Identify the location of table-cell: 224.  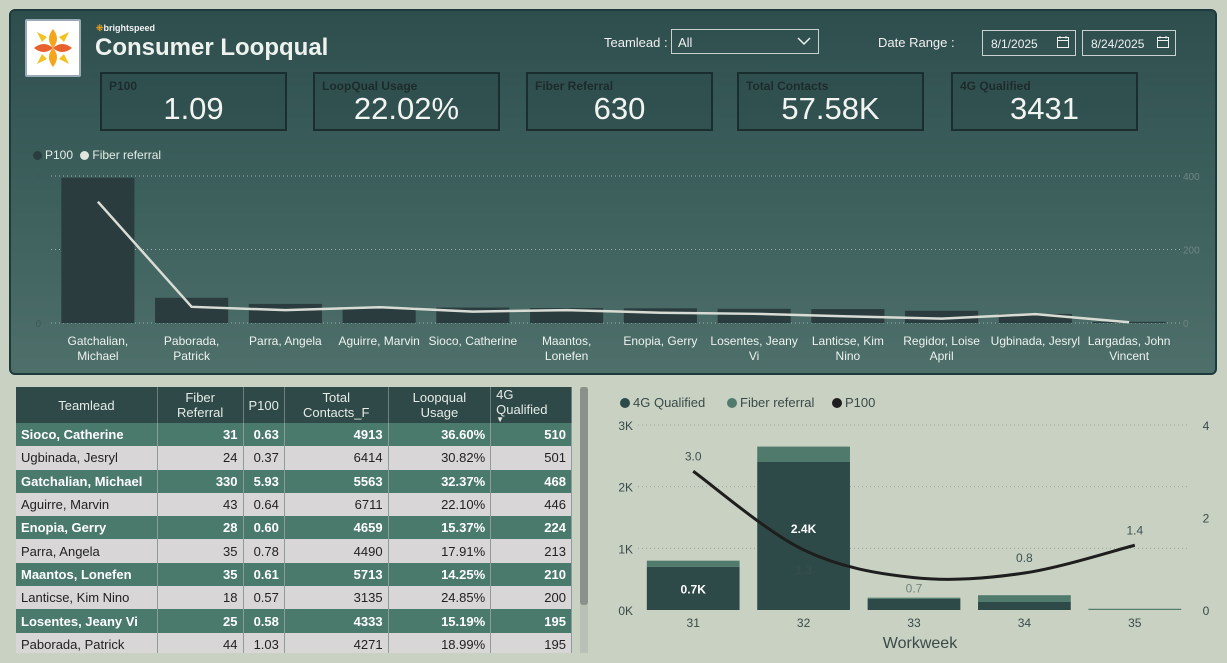
(531, 528).